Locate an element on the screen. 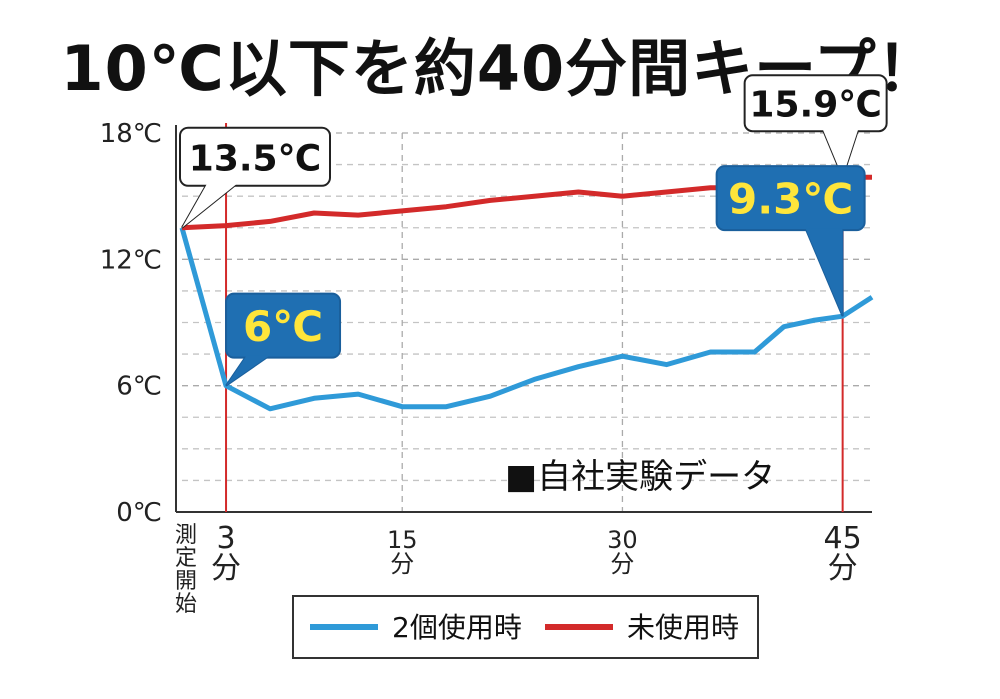  y-tick-label: 18℃ is located at coordinates (131, 134).